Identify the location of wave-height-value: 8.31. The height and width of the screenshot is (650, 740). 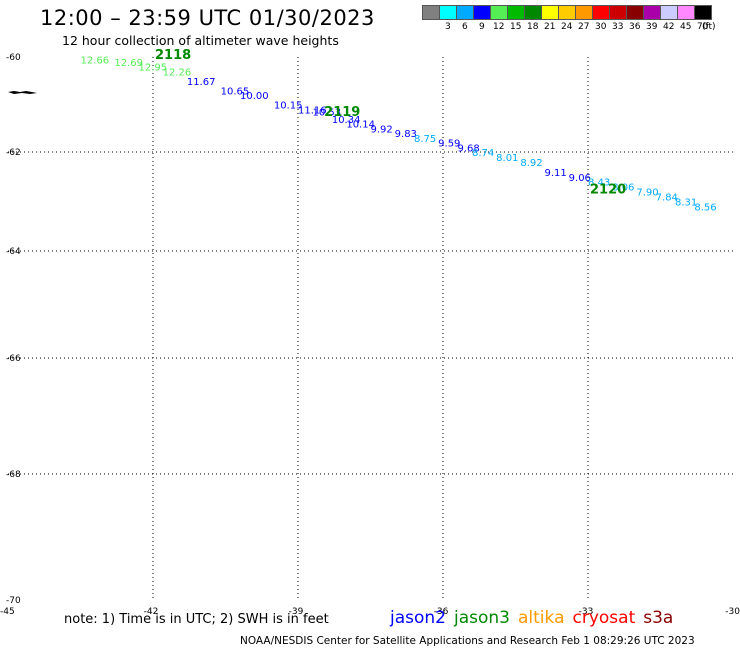
(686, 203).